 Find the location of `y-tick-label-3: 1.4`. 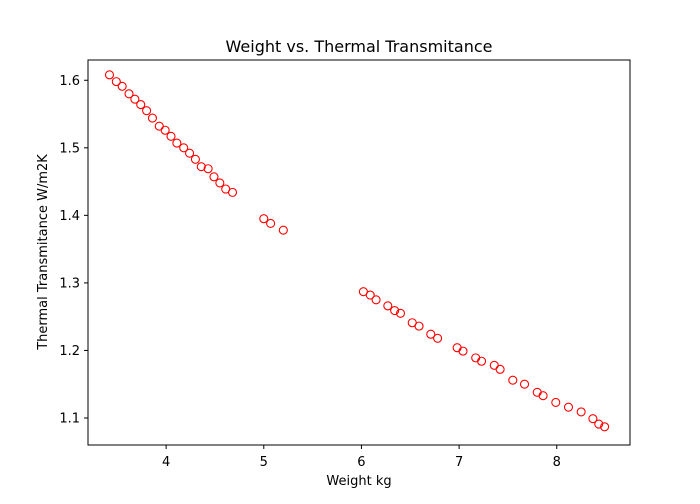

y-tick-label-3: 1.4 is located at coordinates (69, 216).